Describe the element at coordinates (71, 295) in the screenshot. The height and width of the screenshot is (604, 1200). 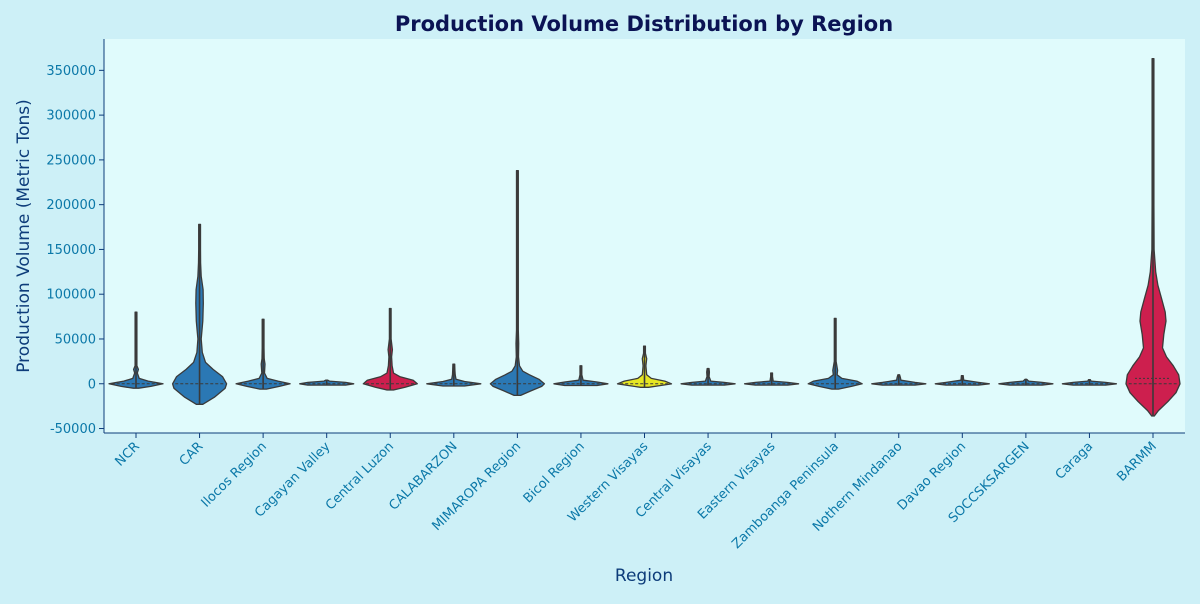
I see `y-tick-label: 100000` at that location.